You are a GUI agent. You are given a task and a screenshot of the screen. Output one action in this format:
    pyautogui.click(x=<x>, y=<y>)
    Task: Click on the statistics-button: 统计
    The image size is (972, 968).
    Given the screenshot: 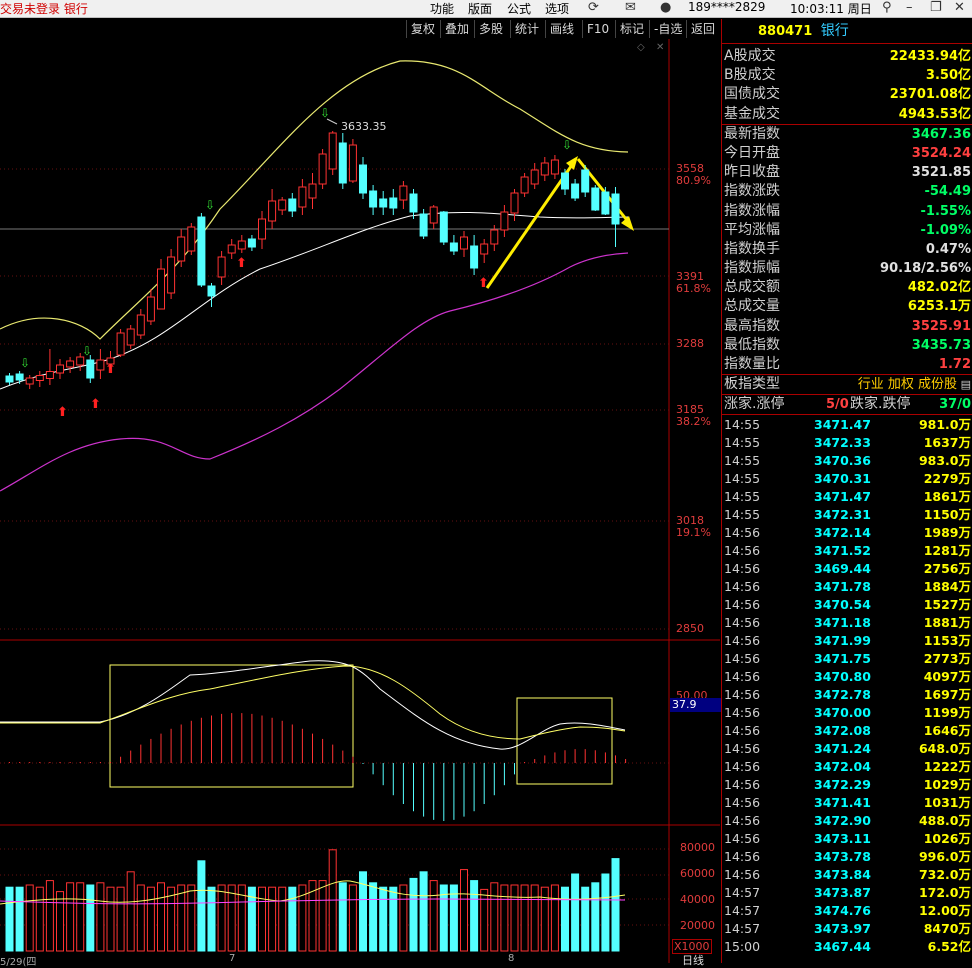 What is the action you would take?
    pyautogui.click(x=526, y=29)
    